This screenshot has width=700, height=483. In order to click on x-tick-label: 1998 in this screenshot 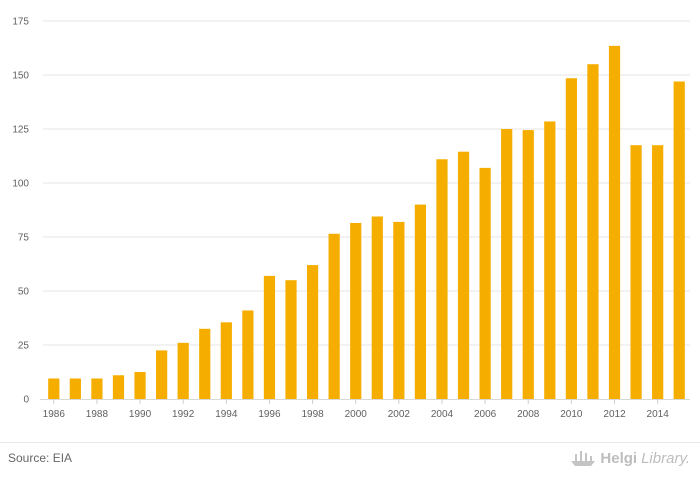, I will do `click(312, 414)`.